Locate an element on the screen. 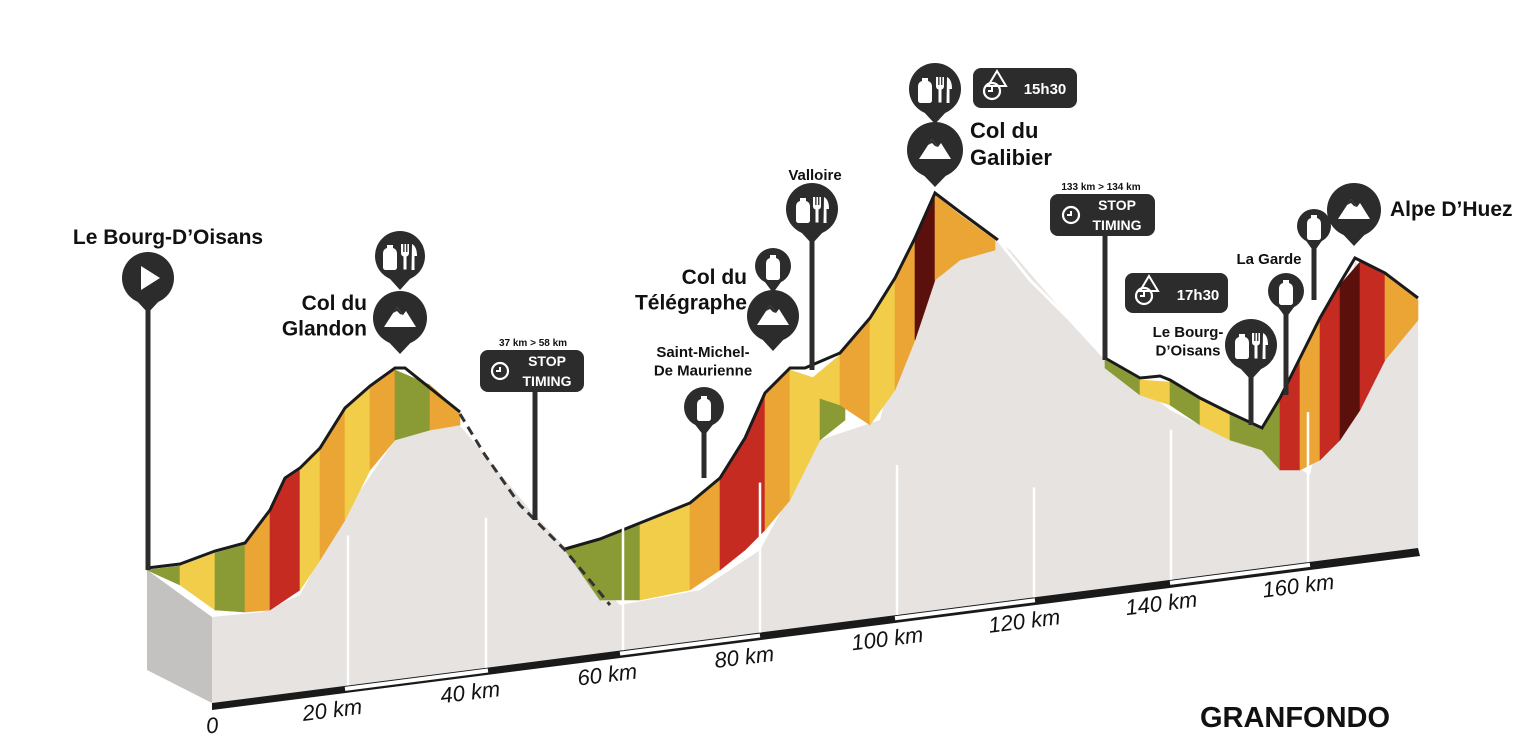 The height and width of the screenshot is (754, 1536). galibier-summit-pin is located at coordinates (935, 154).